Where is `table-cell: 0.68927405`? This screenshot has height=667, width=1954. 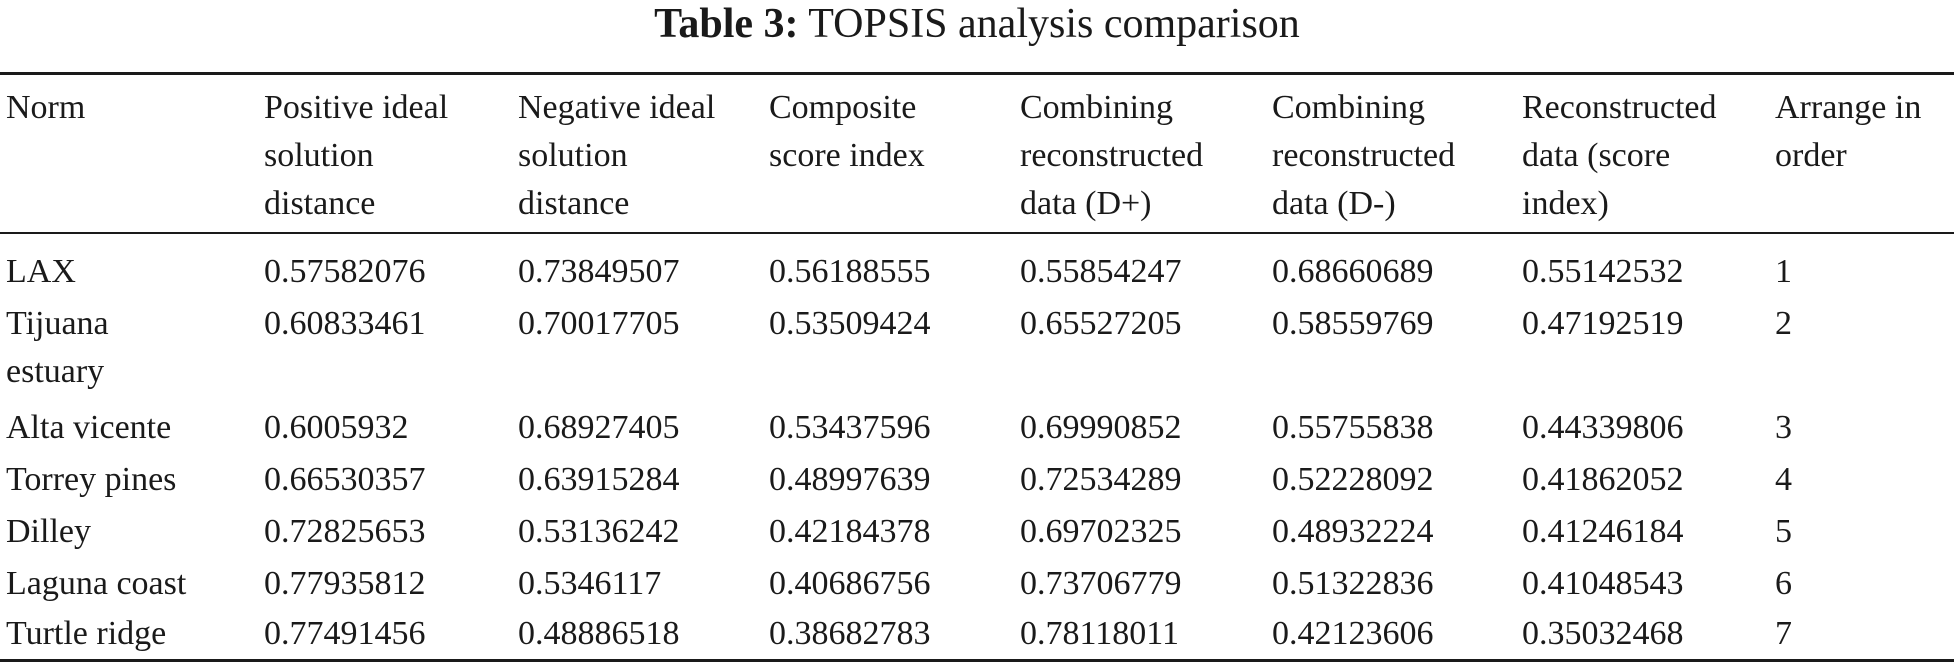
table-cell: 0.68927405 is located at coordinates (599, 427).